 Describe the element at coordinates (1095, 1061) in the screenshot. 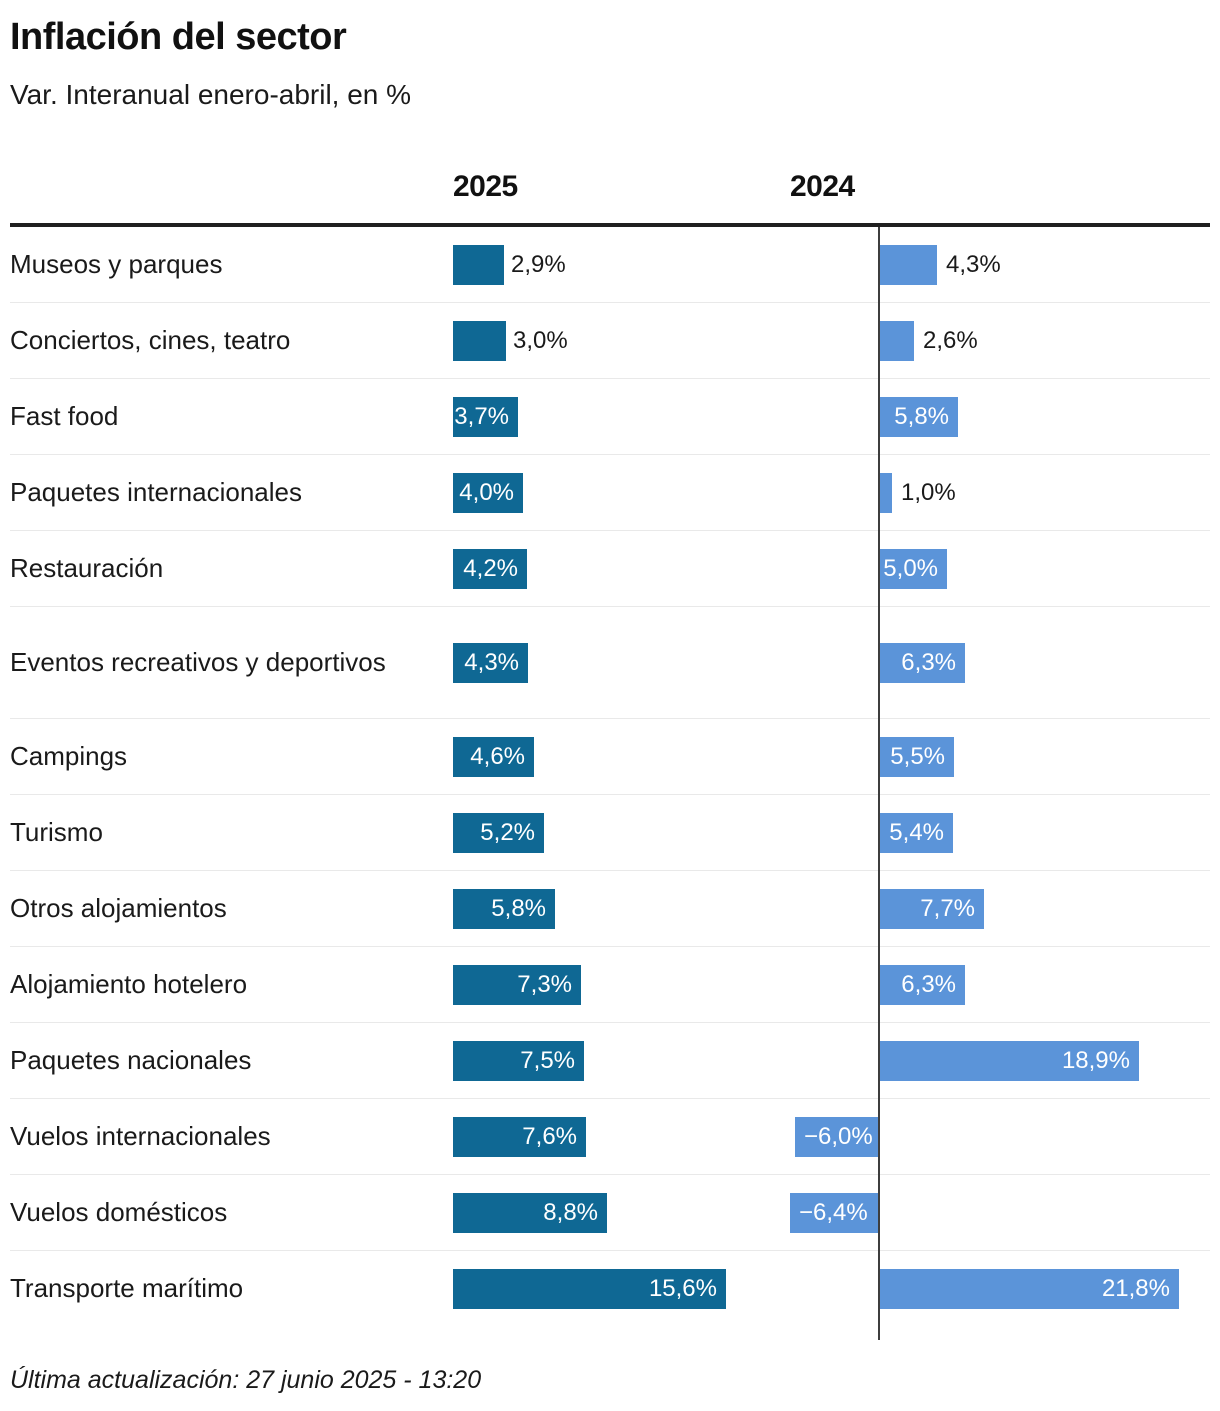

I see `value-label-2024: 18,9%` at that location.